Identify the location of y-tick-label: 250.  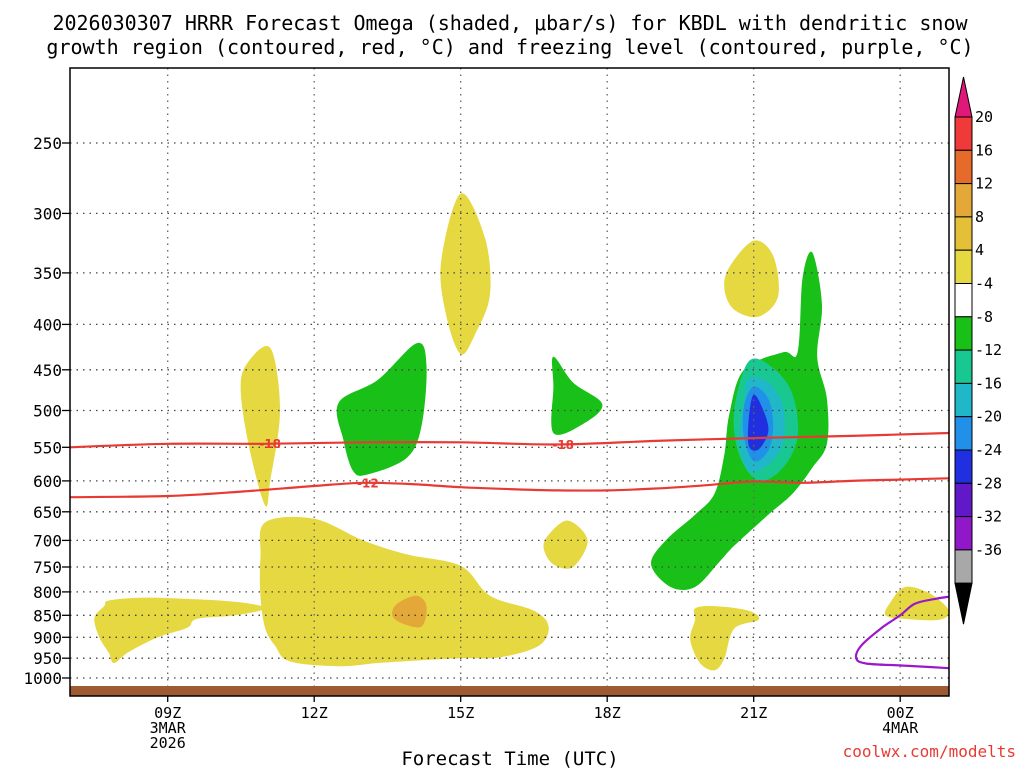
(47, 143).